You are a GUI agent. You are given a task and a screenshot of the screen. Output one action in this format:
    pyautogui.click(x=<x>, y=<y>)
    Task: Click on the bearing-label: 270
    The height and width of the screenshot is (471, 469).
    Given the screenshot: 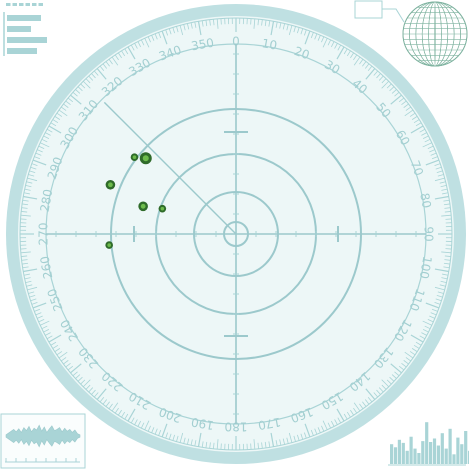 What is the action you would take?
    pyautogui.click(x=44, y=234)
    